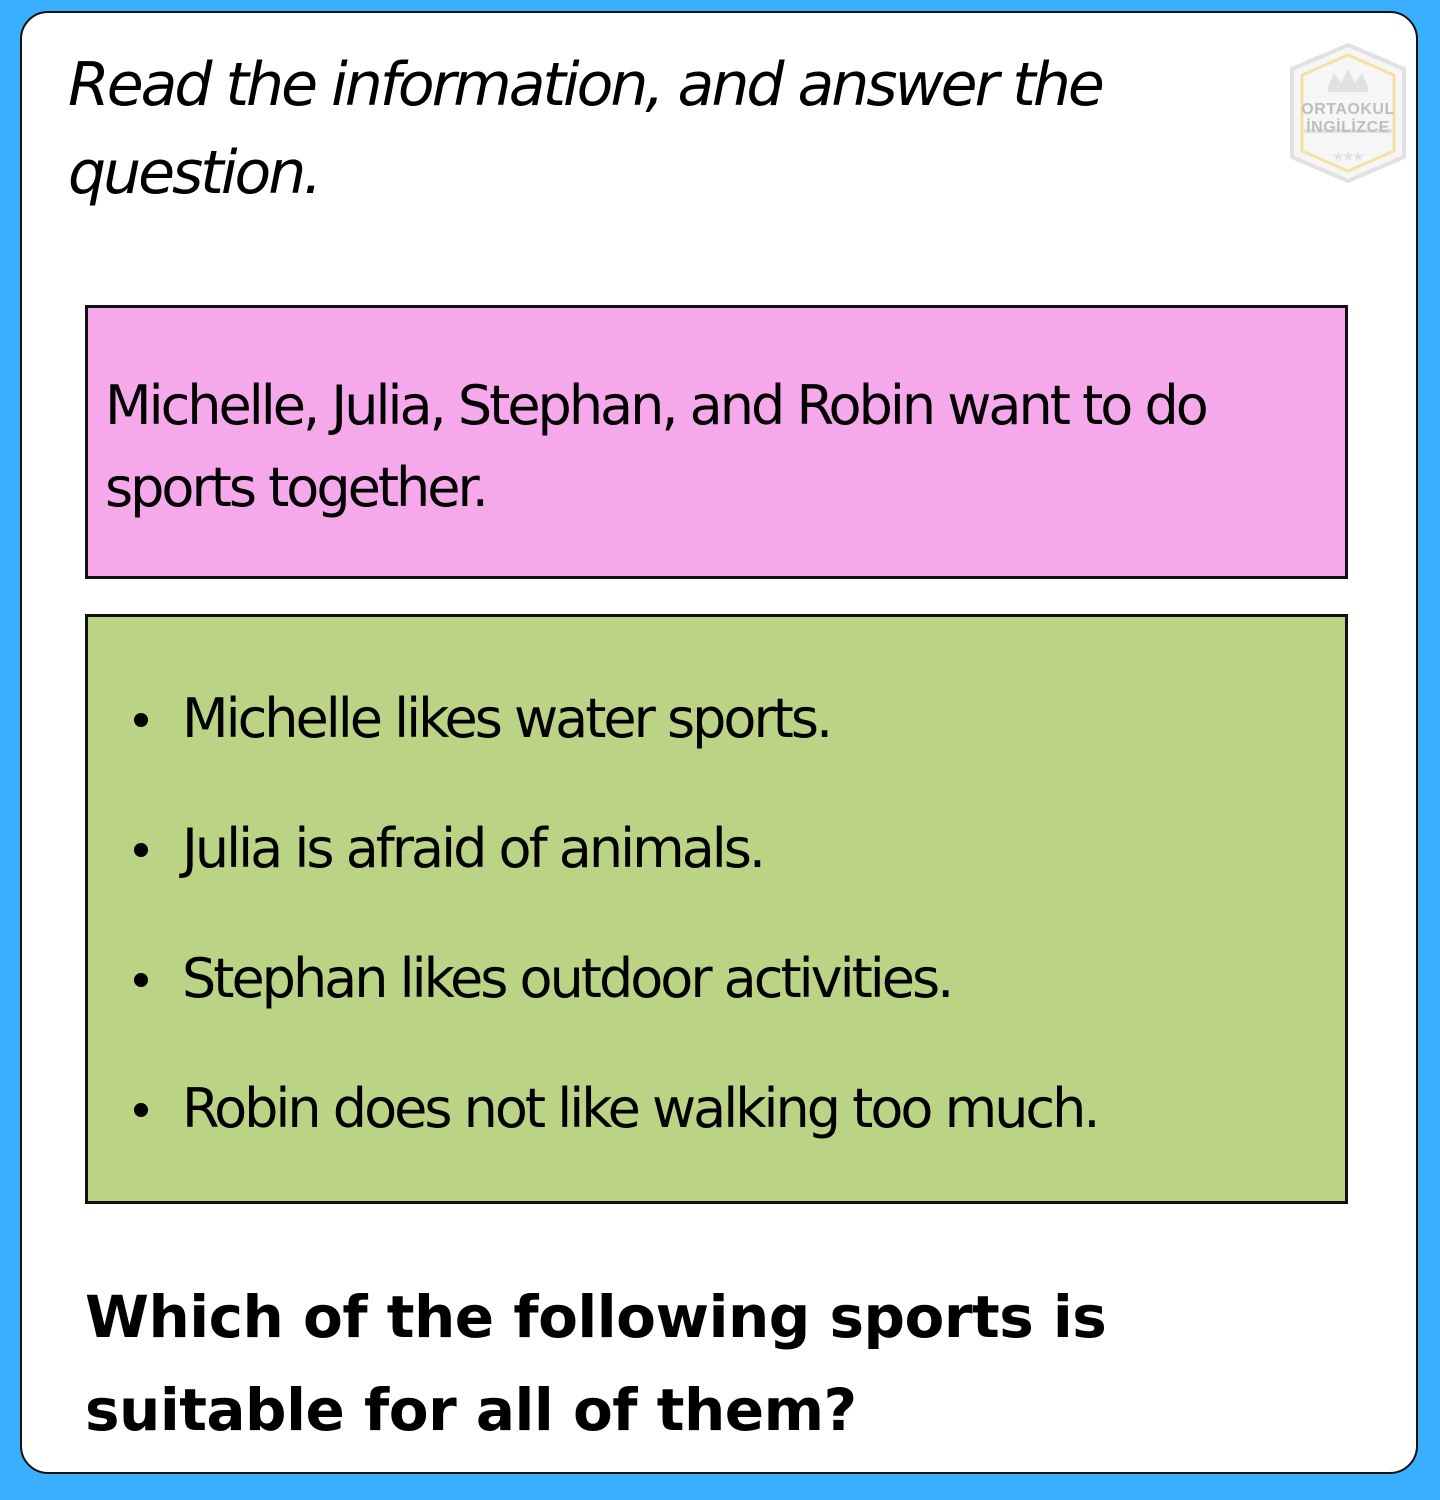 The width and height of the screenshot is (1440, 1500). I want to click on list-item: Julia is afraid of animals., so click(703, 869).